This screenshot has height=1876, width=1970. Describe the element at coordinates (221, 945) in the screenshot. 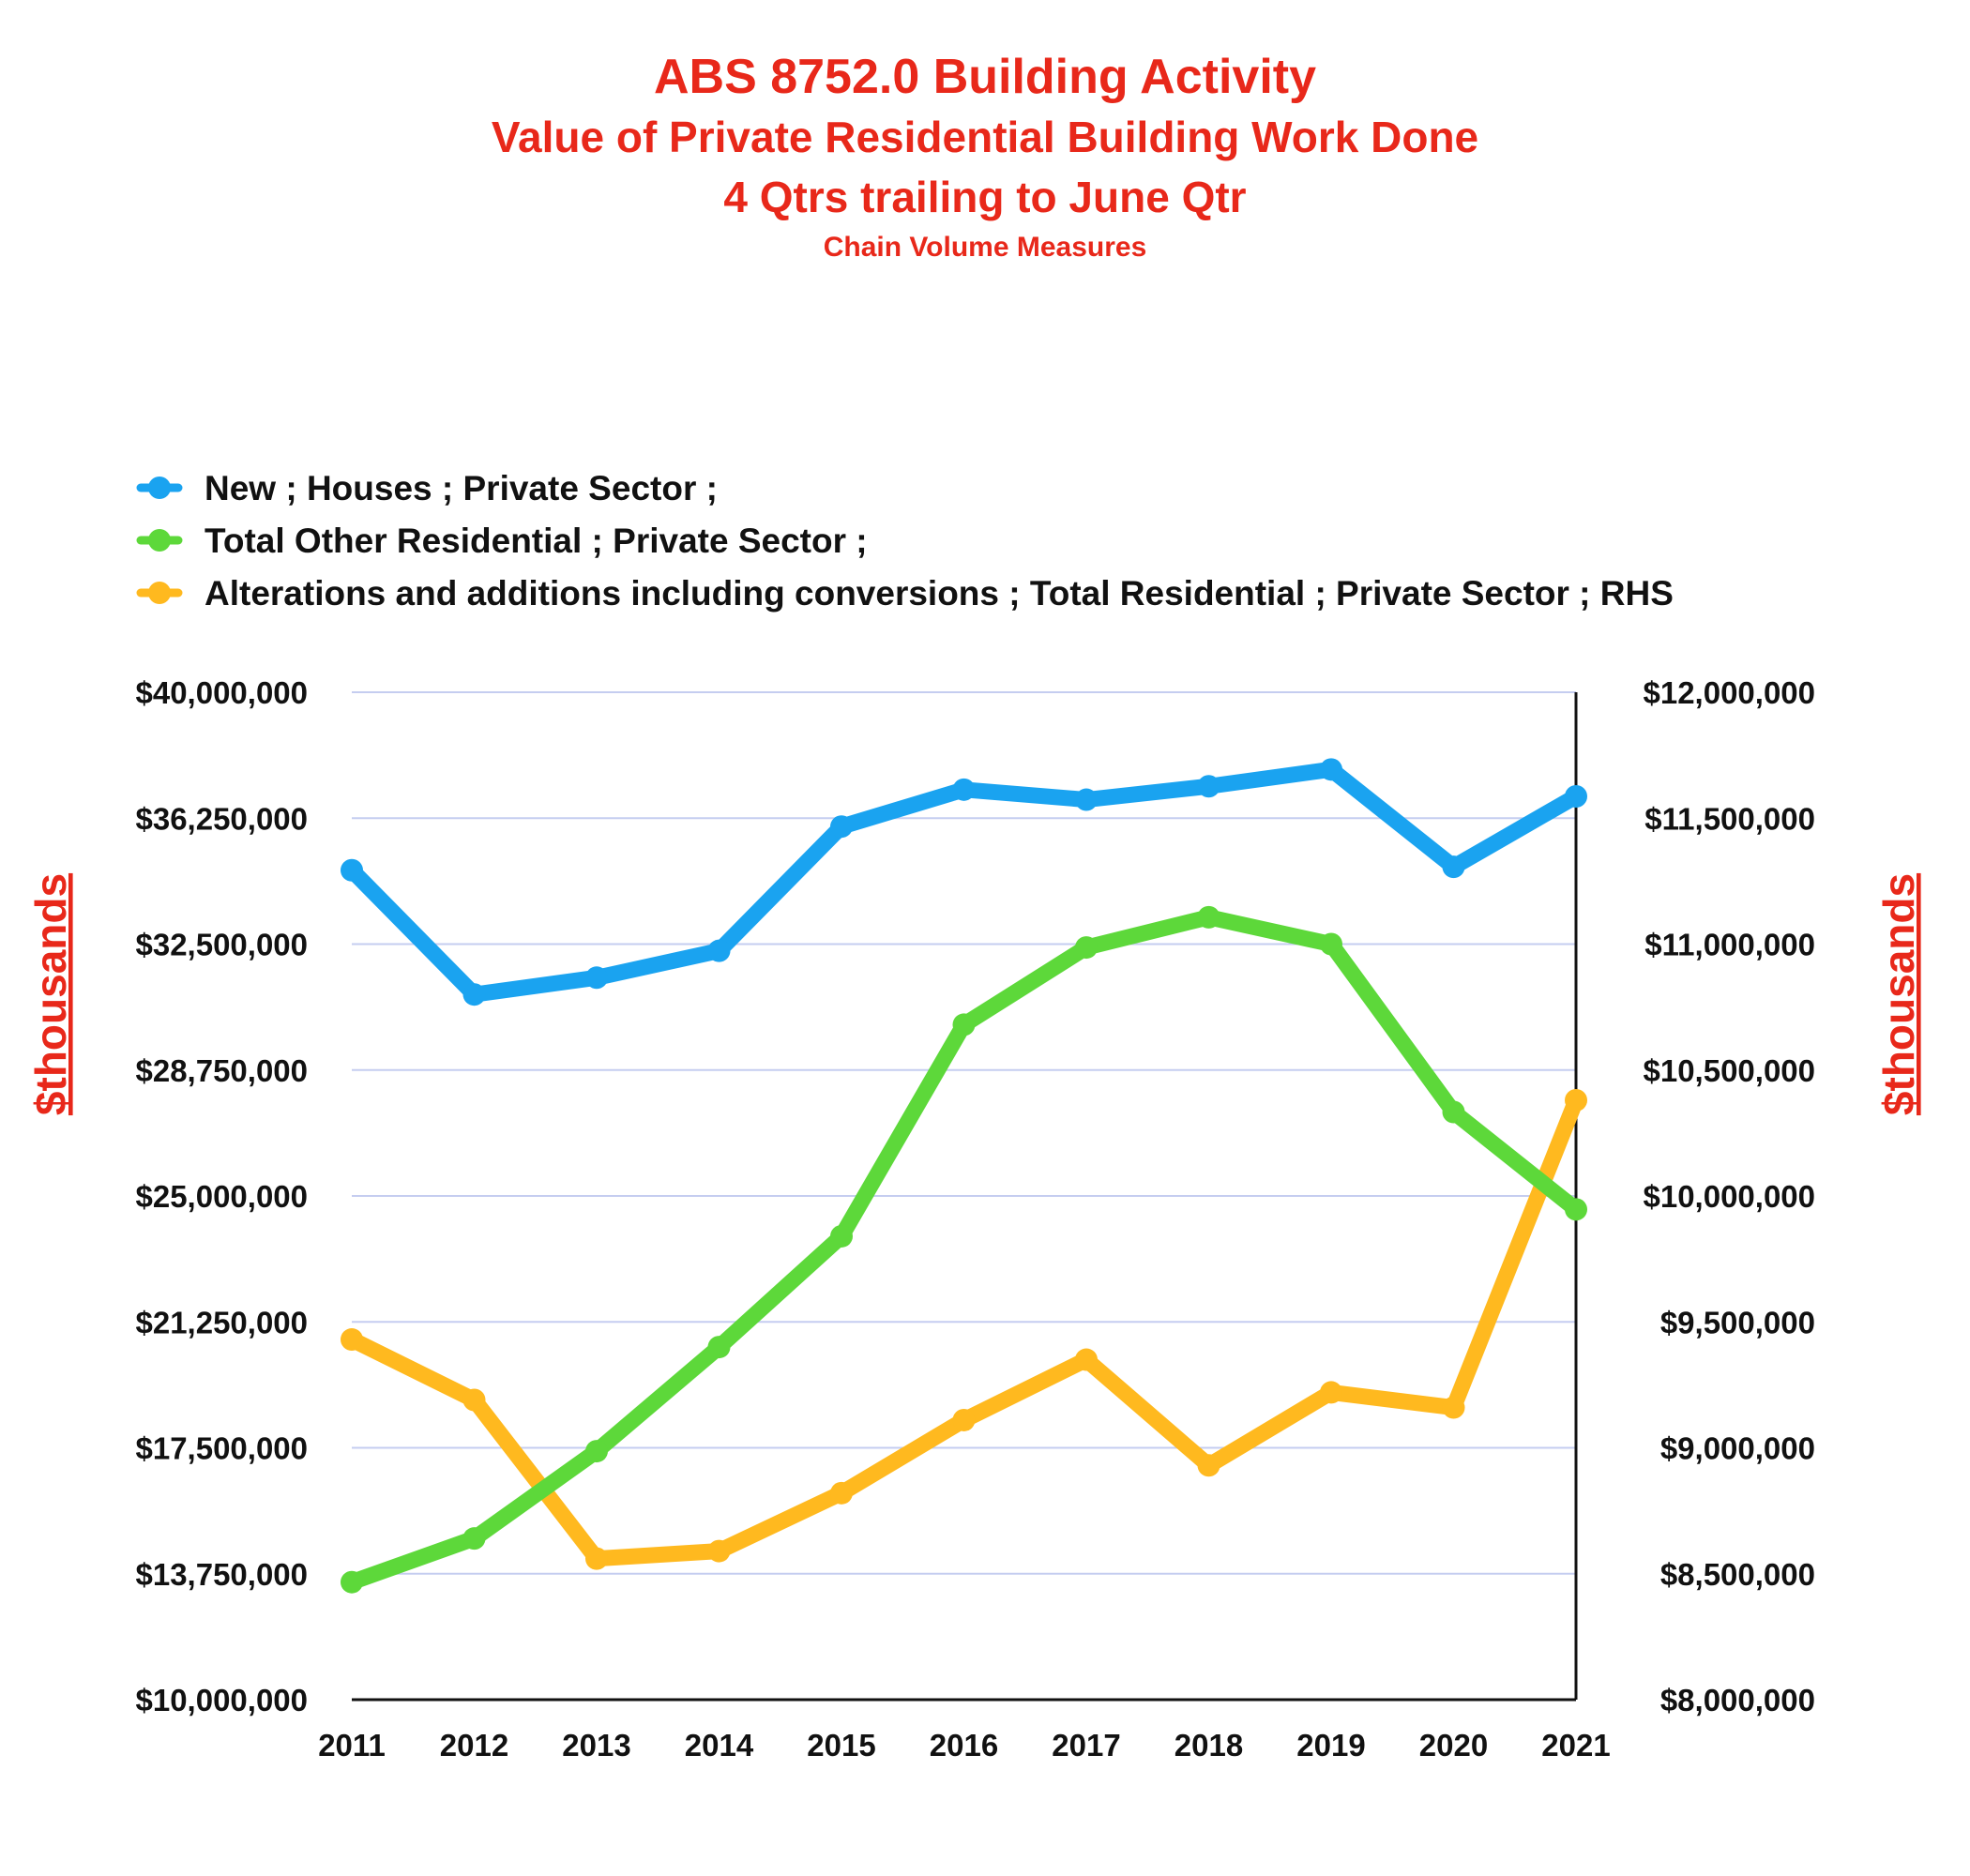

I see `left-axis-tick-label: $32,500,000` at that location.